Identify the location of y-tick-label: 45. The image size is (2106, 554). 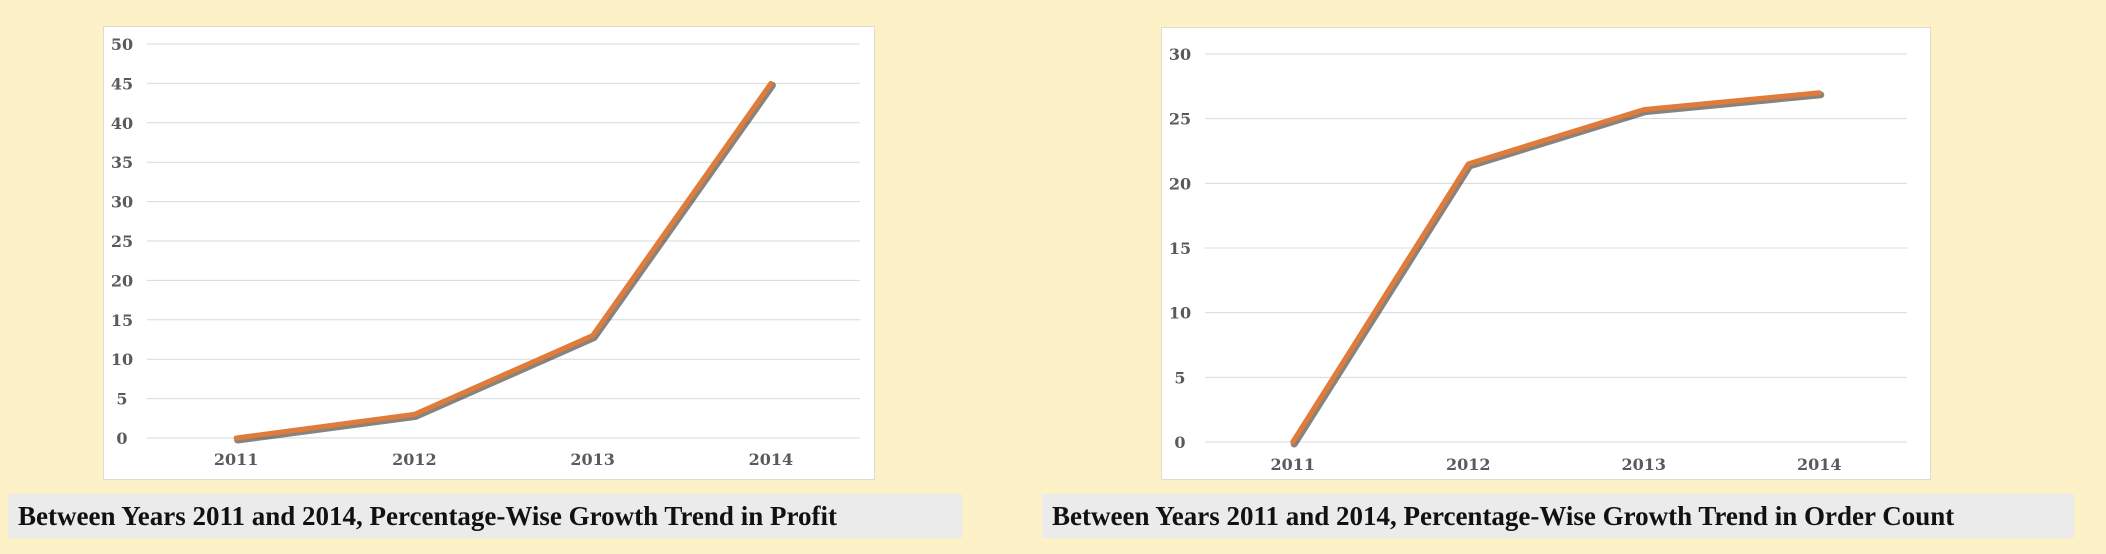
(122, 83).